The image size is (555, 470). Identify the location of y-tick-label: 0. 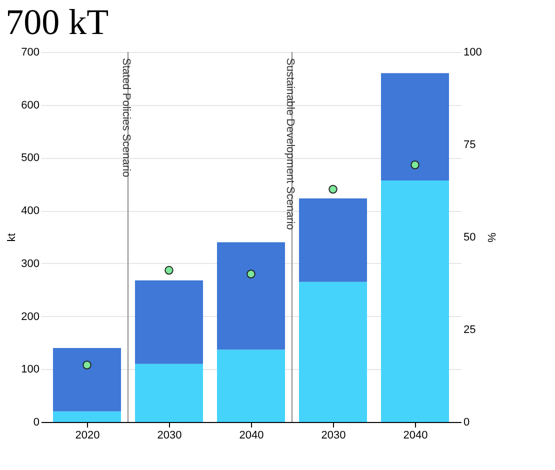
(36, 422).